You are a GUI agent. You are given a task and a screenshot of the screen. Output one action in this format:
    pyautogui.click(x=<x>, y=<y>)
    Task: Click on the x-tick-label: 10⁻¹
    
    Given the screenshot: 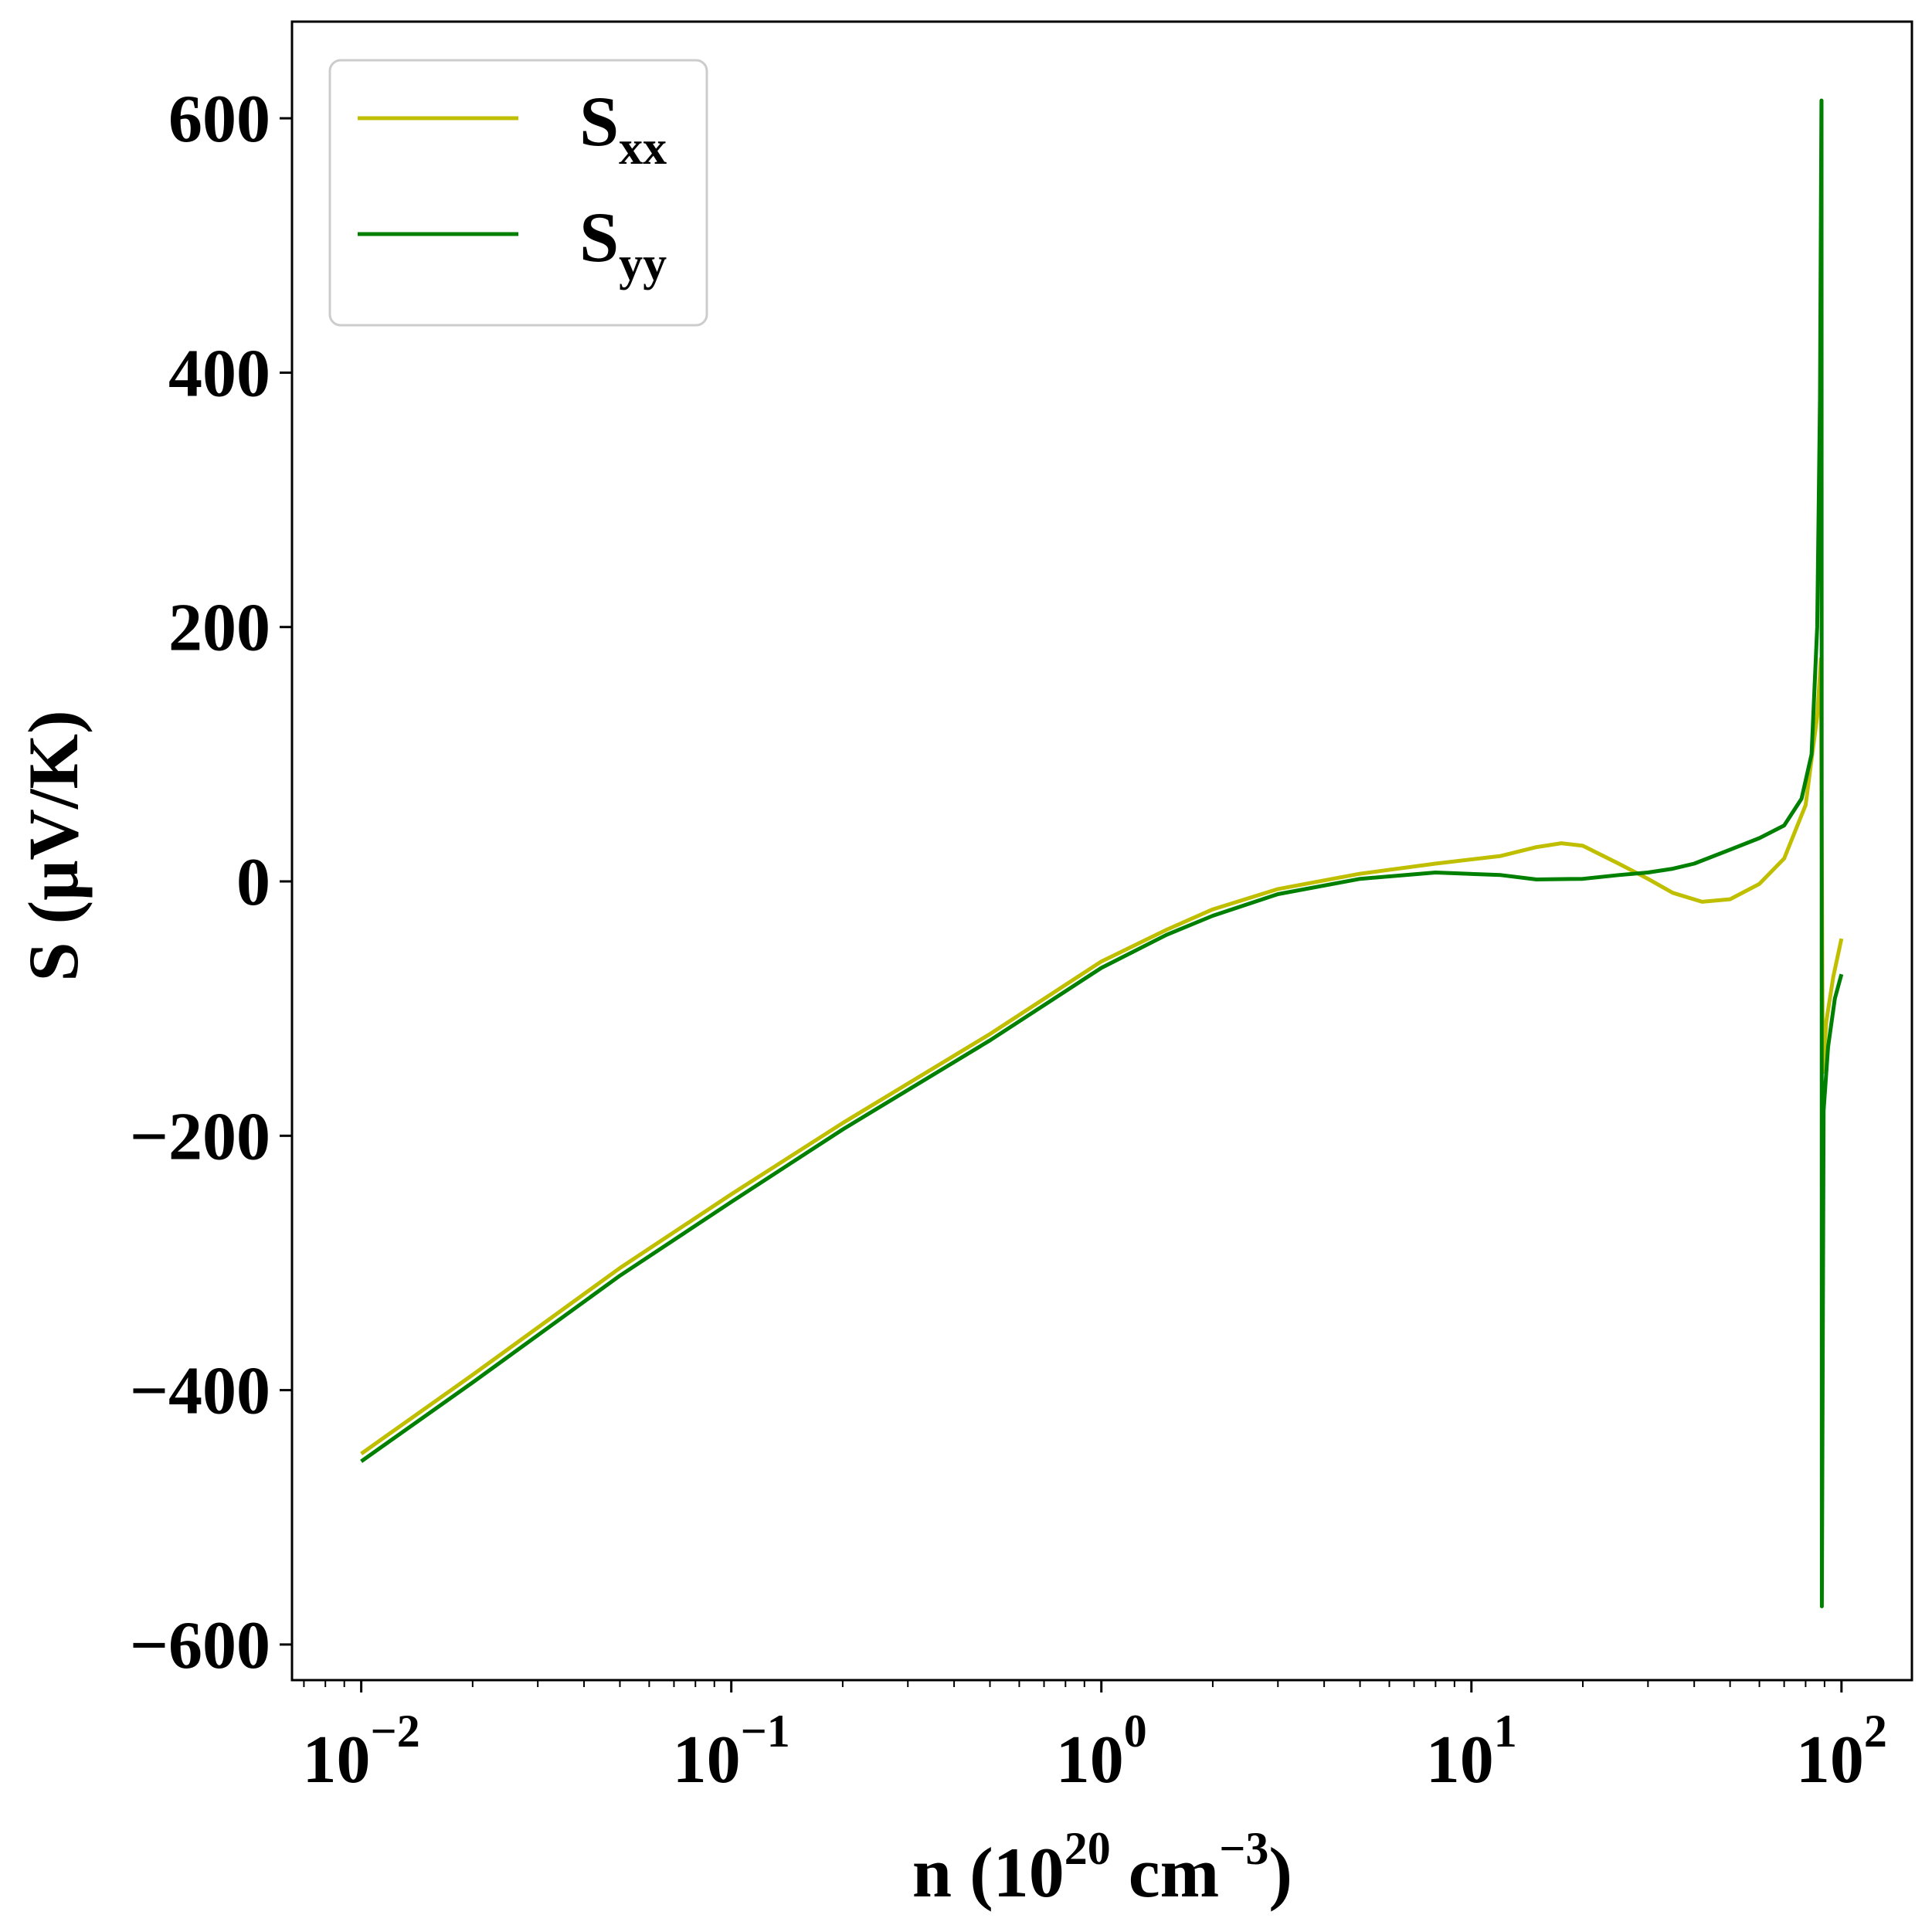 What is the action you would take?
    pyautogui.click(x=732, y=1752)
    